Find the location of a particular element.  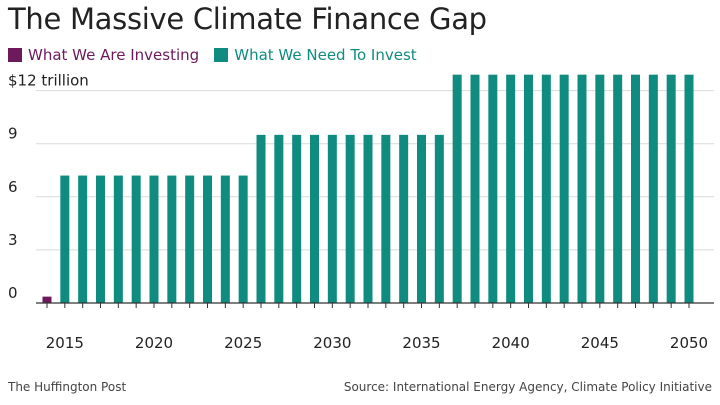

legend-swatch-need is located at coordinates (221, 55).